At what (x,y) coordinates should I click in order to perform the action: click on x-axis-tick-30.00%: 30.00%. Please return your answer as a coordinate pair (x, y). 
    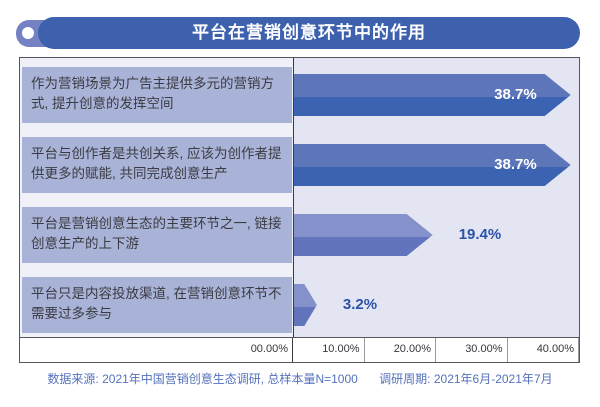
    Looking at the image, I should click on (472, 350).